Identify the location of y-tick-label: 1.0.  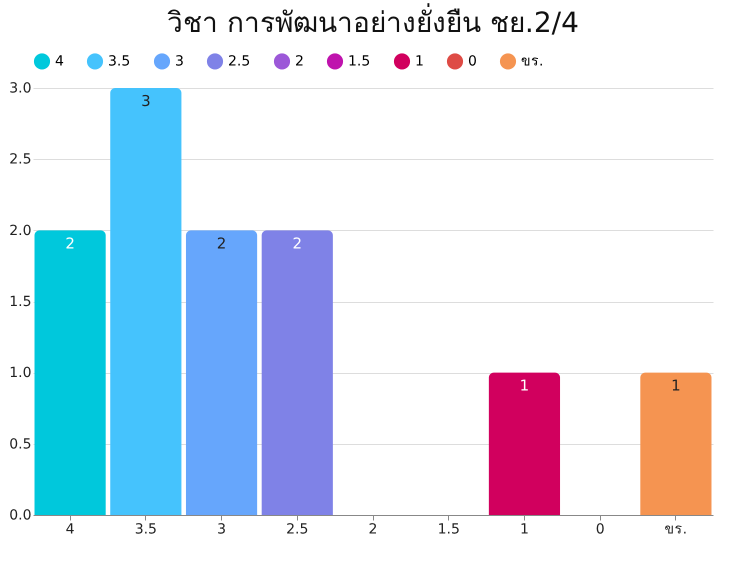
(20, 373).